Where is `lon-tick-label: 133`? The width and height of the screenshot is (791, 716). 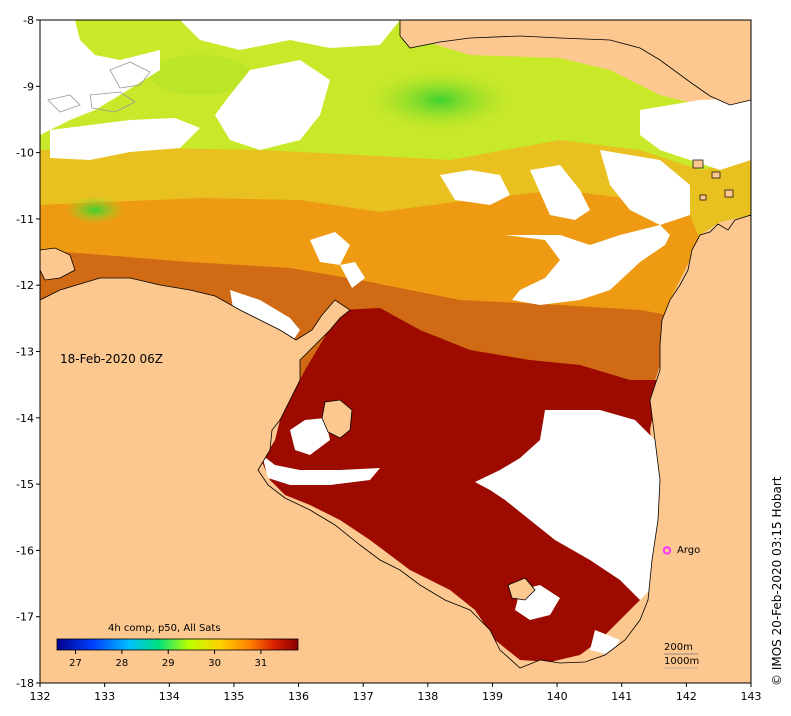
lon-tick-label: 133 is located at coordinates (104, 696).